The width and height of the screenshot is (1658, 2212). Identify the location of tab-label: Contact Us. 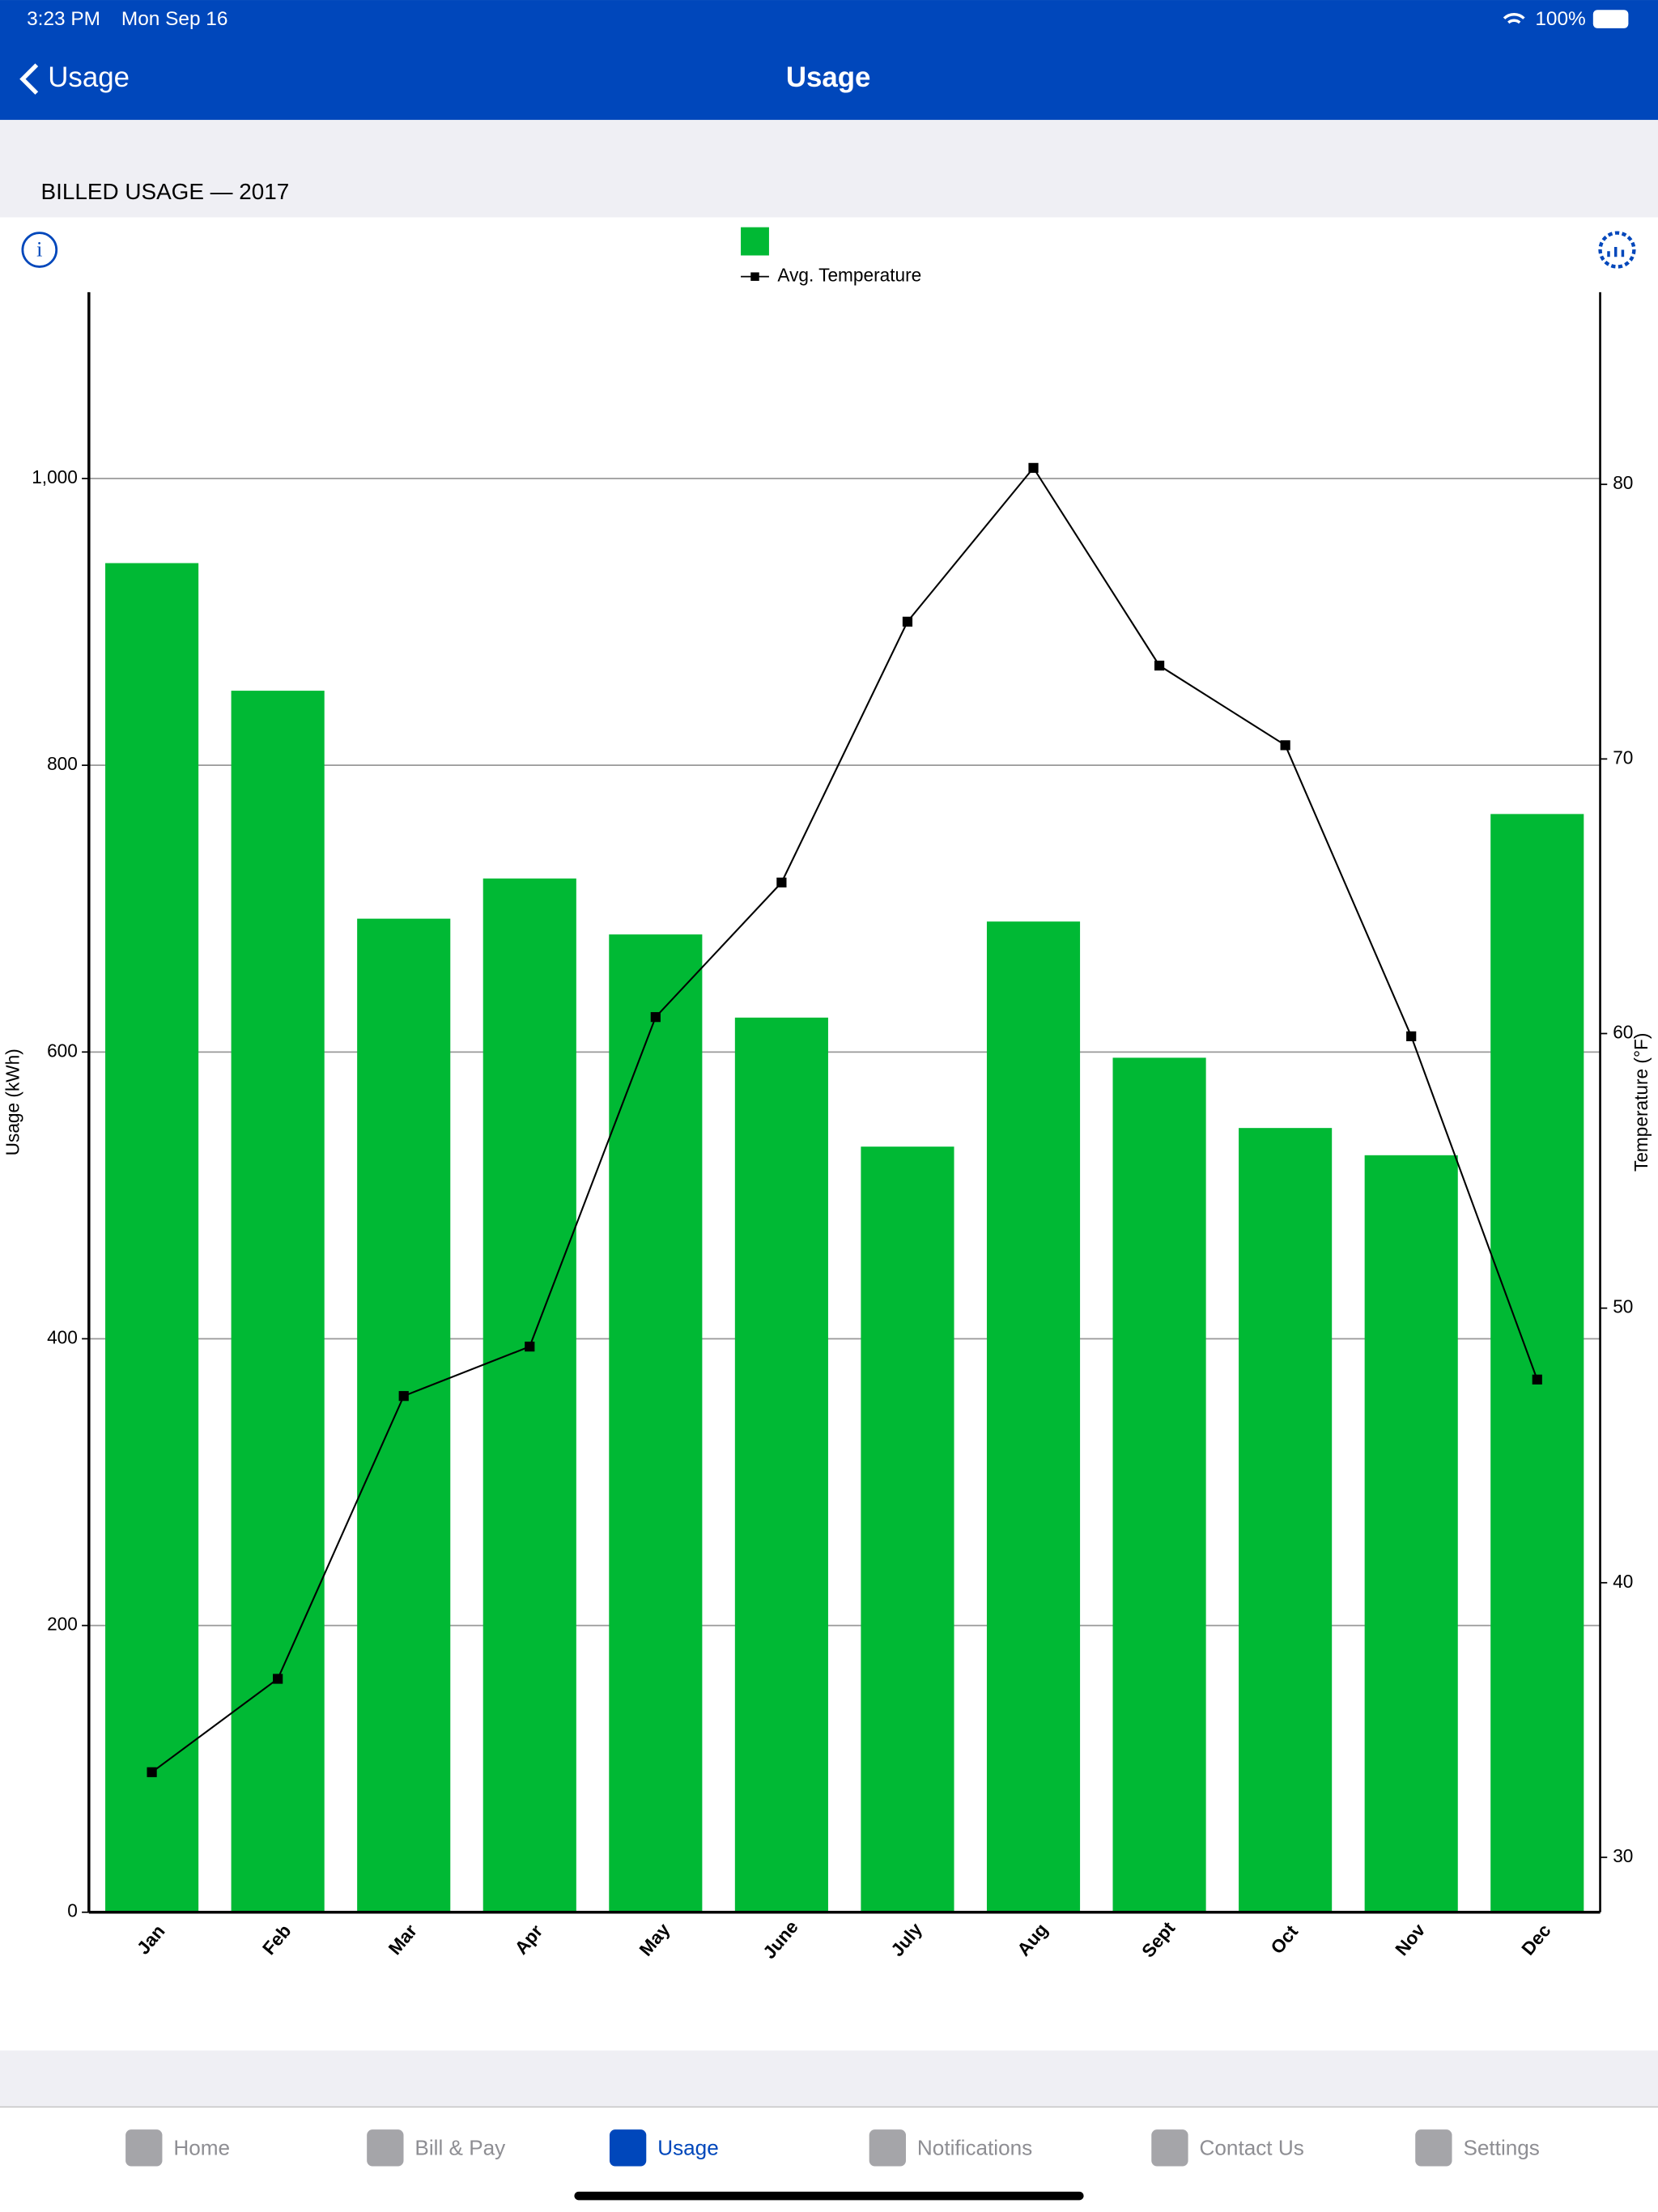
(1252, 2147).